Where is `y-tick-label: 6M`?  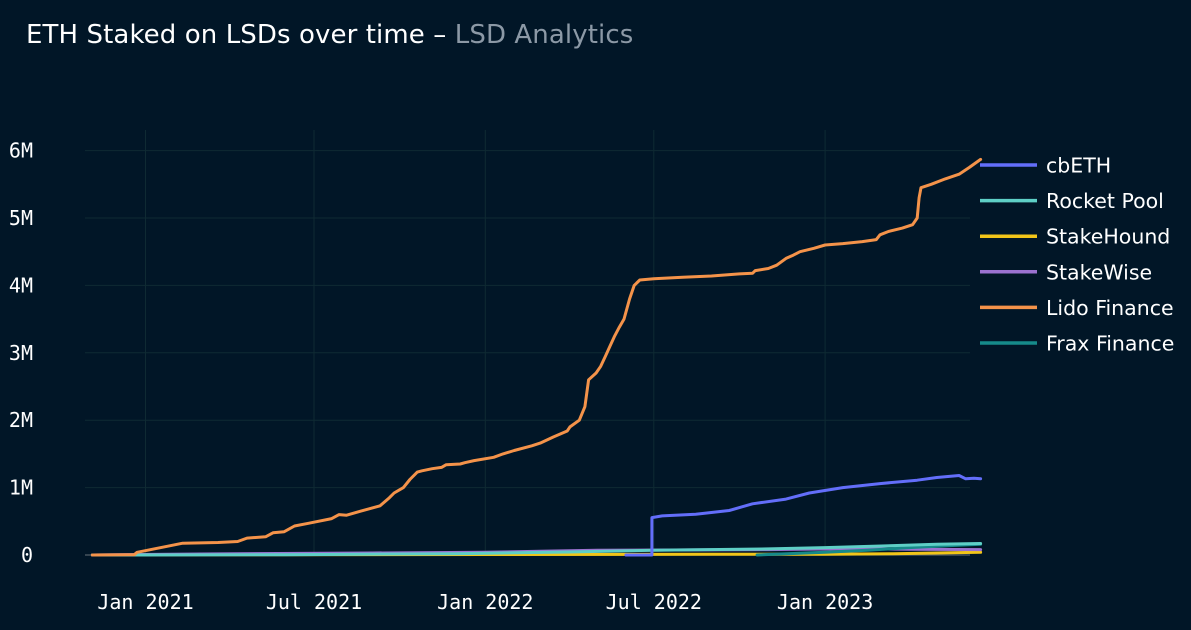
y-tick-label: 6M is located at coordinates (21, 151).